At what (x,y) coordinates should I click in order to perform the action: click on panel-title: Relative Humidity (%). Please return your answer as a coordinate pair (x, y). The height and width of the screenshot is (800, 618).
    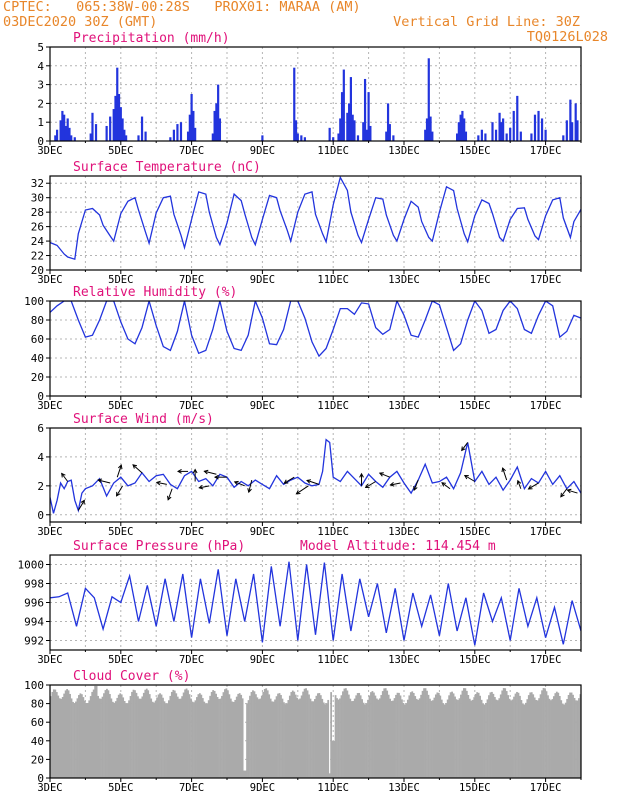
    Looking at the image, I should click on (155, 292).